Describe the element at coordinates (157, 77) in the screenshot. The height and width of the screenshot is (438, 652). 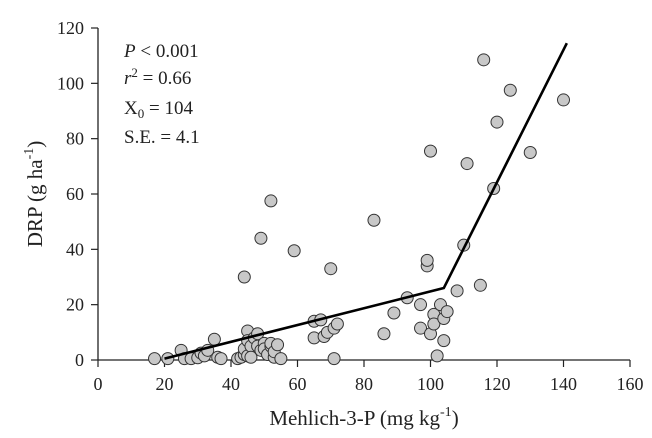
I see `annotation-r-squared: r2 = 0.66` at that location.